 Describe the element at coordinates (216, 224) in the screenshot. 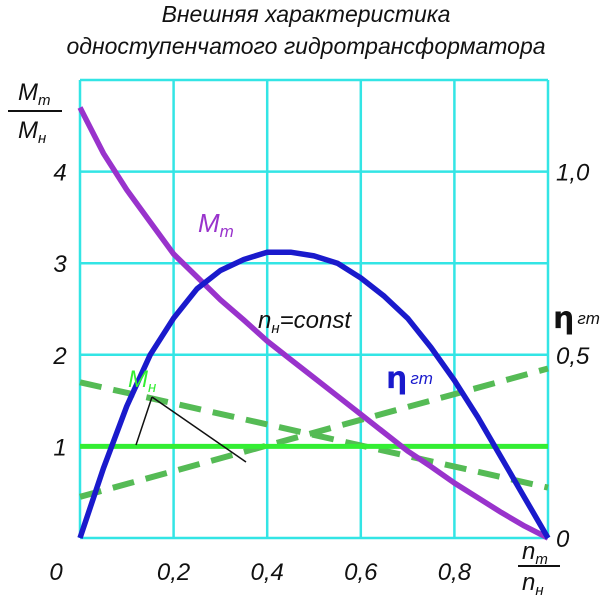

I see `series-label-mt: Mт` at that location.